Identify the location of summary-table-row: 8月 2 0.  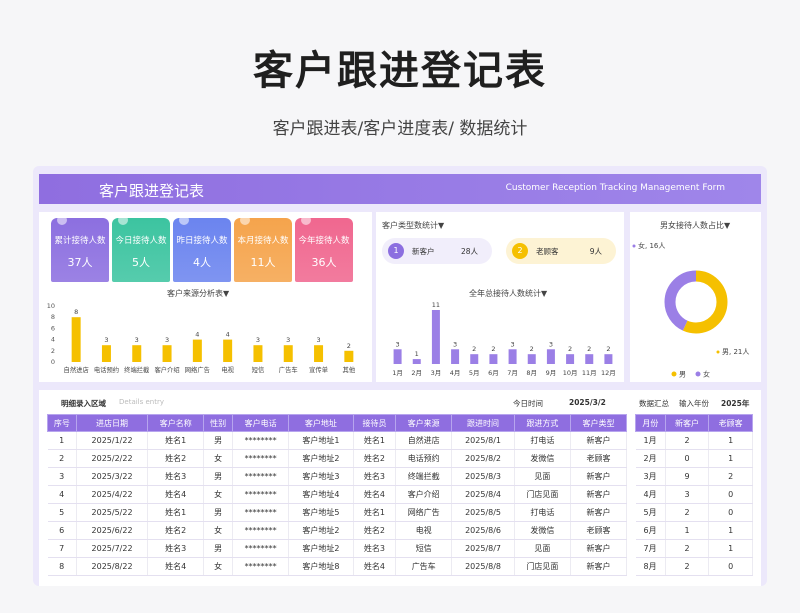
(694, 566).